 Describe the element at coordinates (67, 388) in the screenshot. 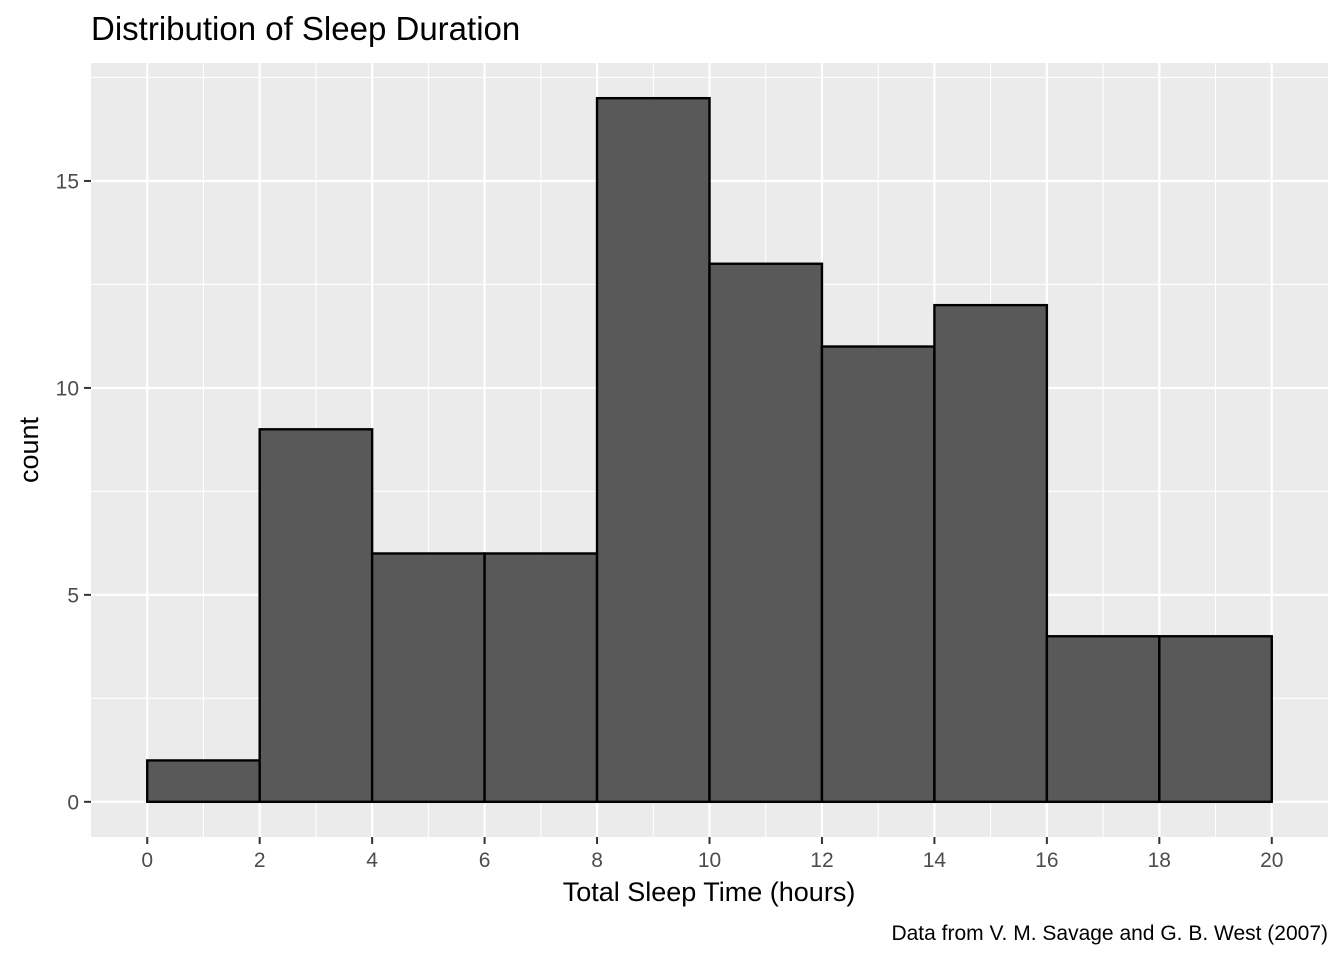

I see `y-tick-label: 10` at that location.